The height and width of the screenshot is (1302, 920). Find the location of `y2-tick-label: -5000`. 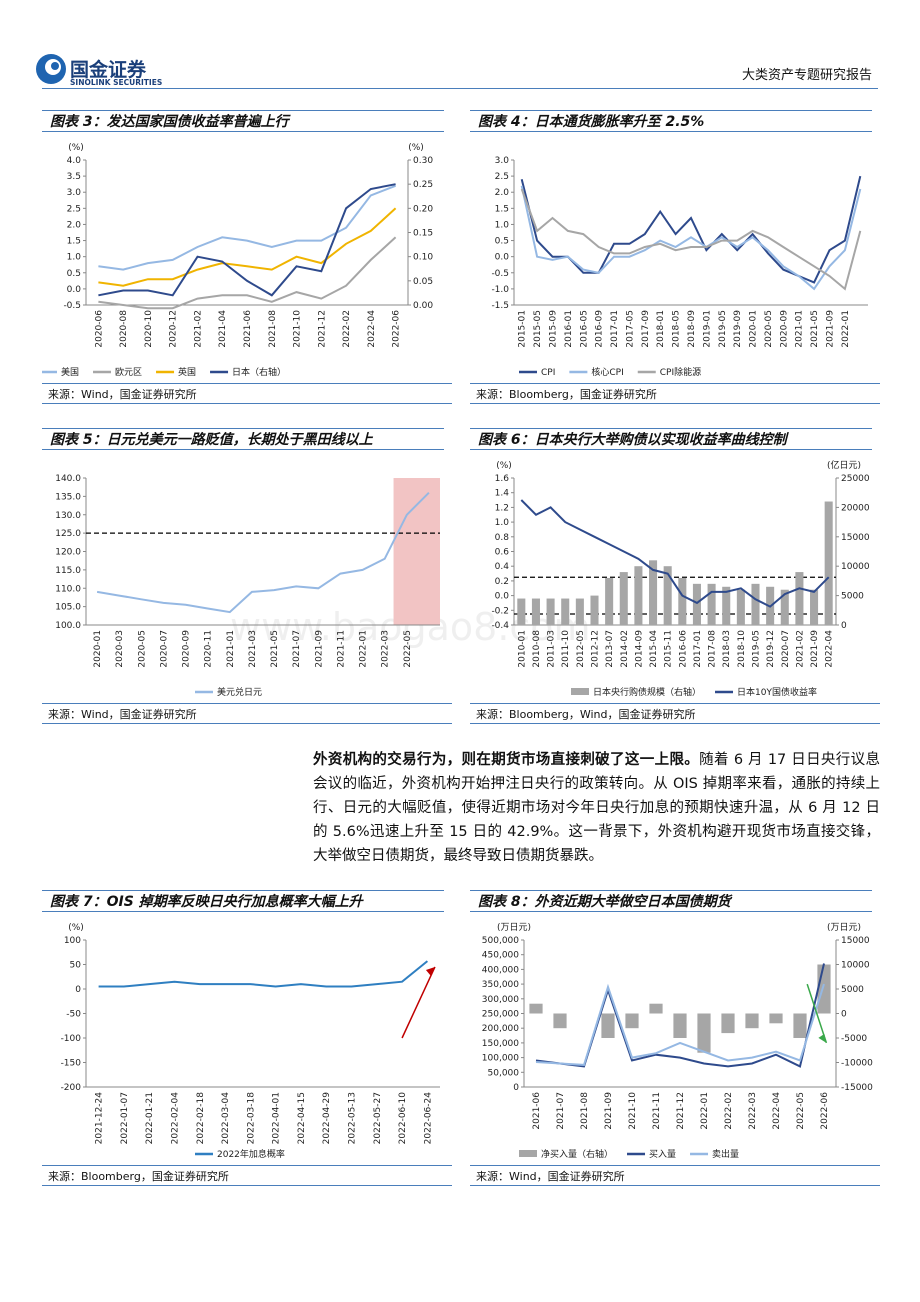

y2-tick-label: -5000 is located at coordinates (854, 1039).